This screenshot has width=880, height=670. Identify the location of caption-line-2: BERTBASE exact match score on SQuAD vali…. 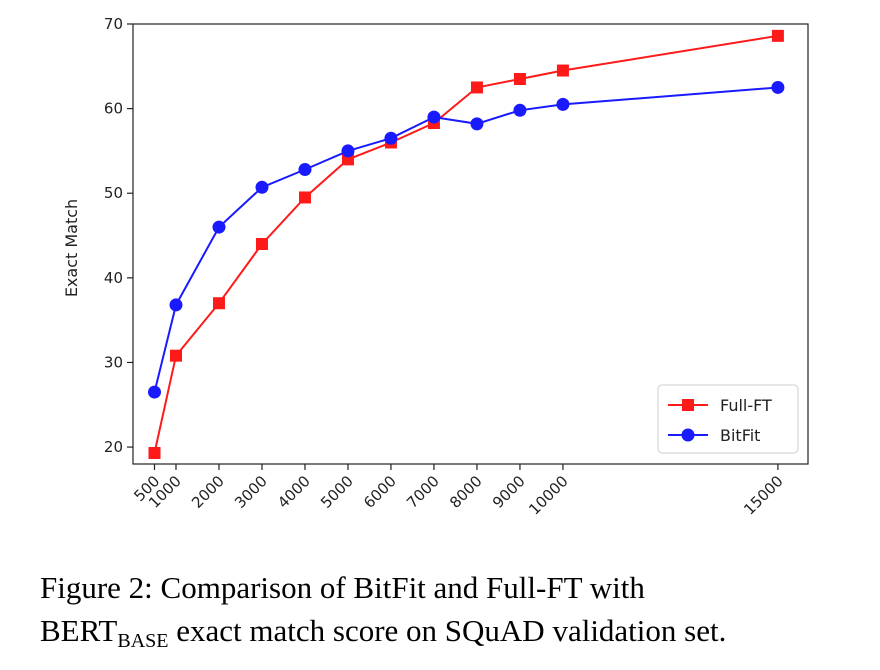
(440, 630).